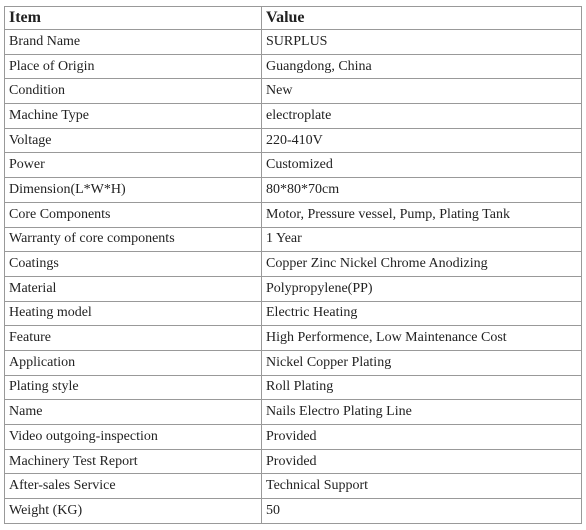 The height and width of the screenshot is (530, 586). I want to click on value-cell: electroplate, so click(421, 116).